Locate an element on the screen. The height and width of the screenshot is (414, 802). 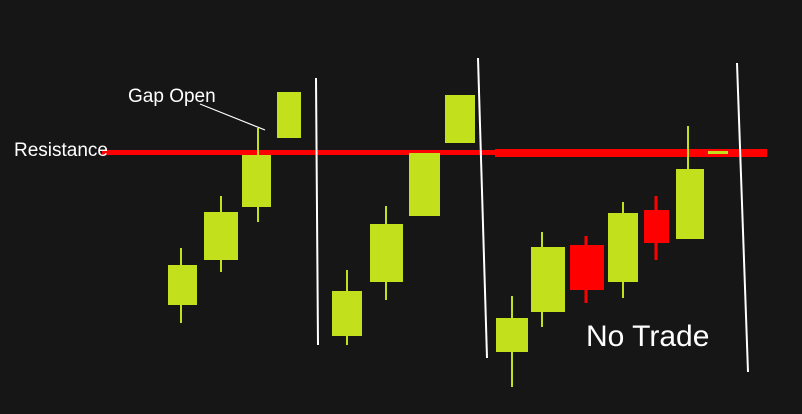
marker is located at coordinates (718, 152).